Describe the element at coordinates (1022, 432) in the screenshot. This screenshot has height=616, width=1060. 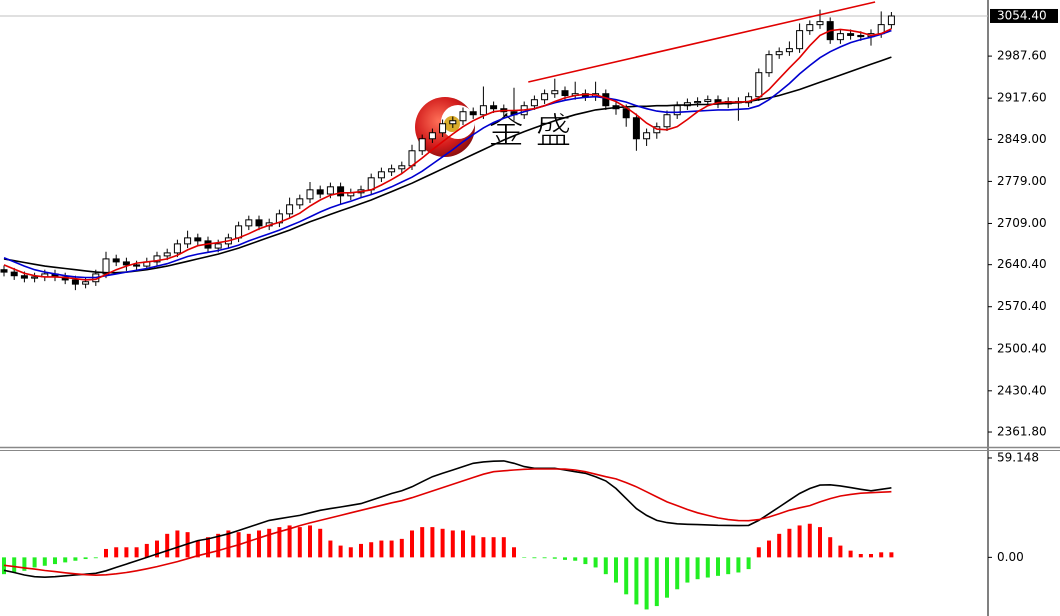
I see `y-tick-label: 2361.80` at that location.